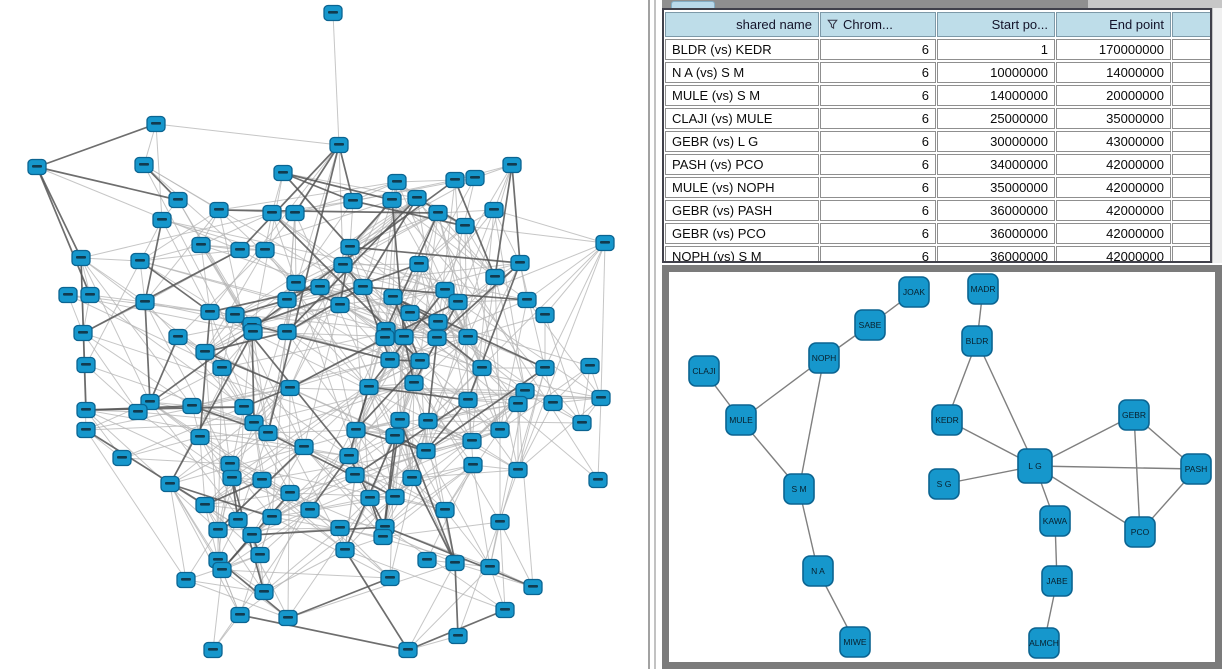  Describe the element at coordinates (1196, 469) in the screenshot. I see `subnetwork-node-PASH: PASH` at that location.